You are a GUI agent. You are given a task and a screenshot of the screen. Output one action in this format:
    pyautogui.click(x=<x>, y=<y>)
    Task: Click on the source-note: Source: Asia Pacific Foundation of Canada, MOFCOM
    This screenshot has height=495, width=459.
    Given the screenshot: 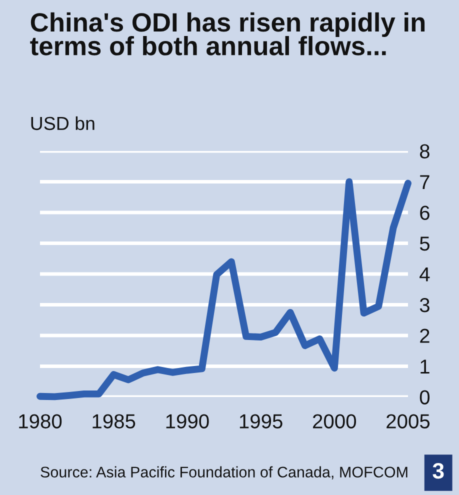 What is the action you would take?
    pyautogui.click(x=224, y=473)
    